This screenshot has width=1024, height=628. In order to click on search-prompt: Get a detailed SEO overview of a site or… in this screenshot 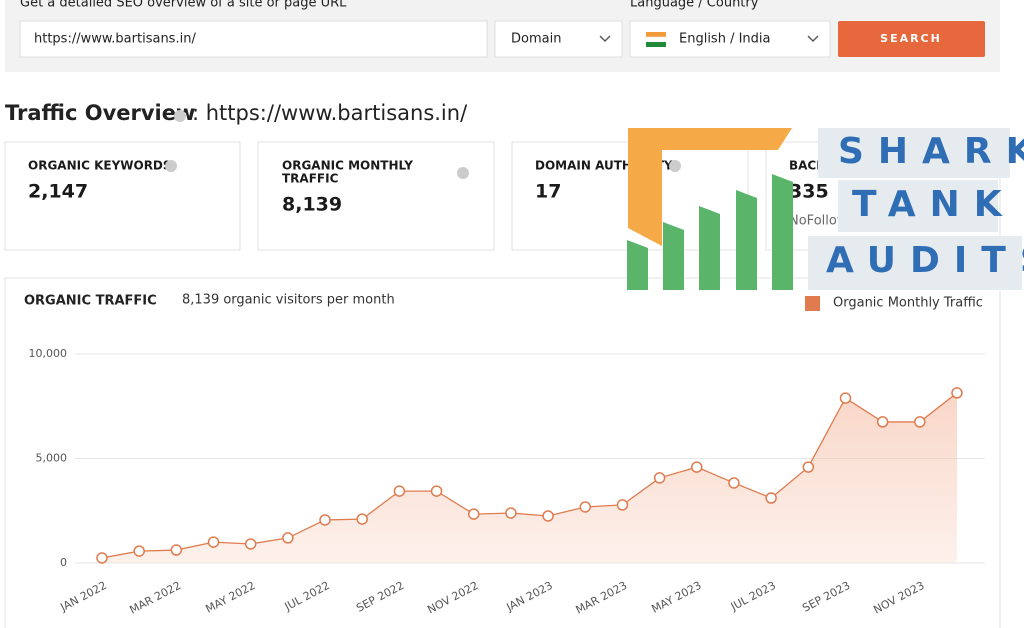, I will do `click(183, 5)`.